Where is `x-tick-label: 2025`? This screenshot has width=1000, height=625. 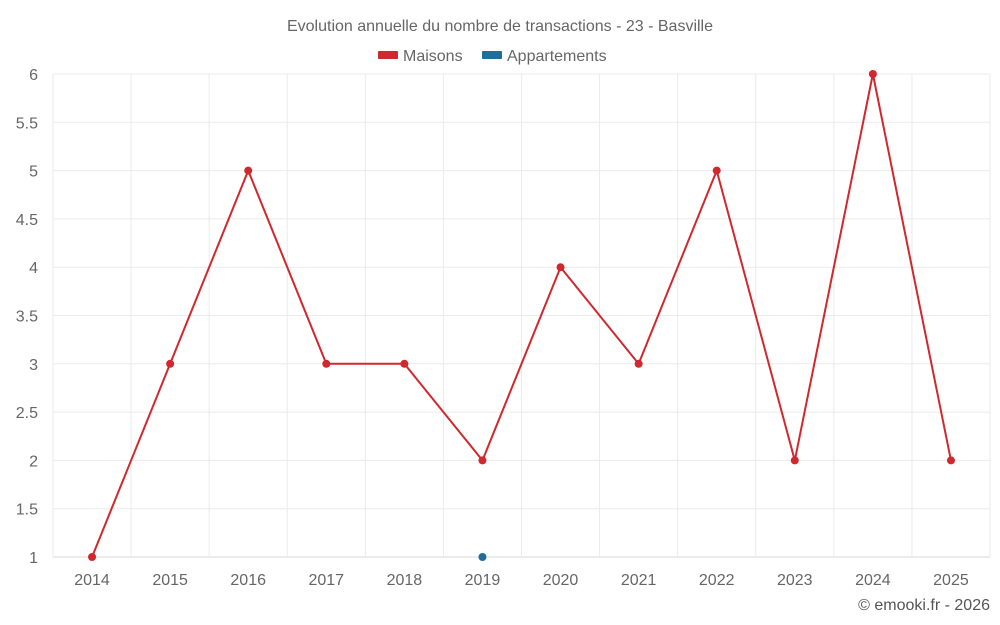
x-tick-label: 2025 is located at coordinates (951, 580).